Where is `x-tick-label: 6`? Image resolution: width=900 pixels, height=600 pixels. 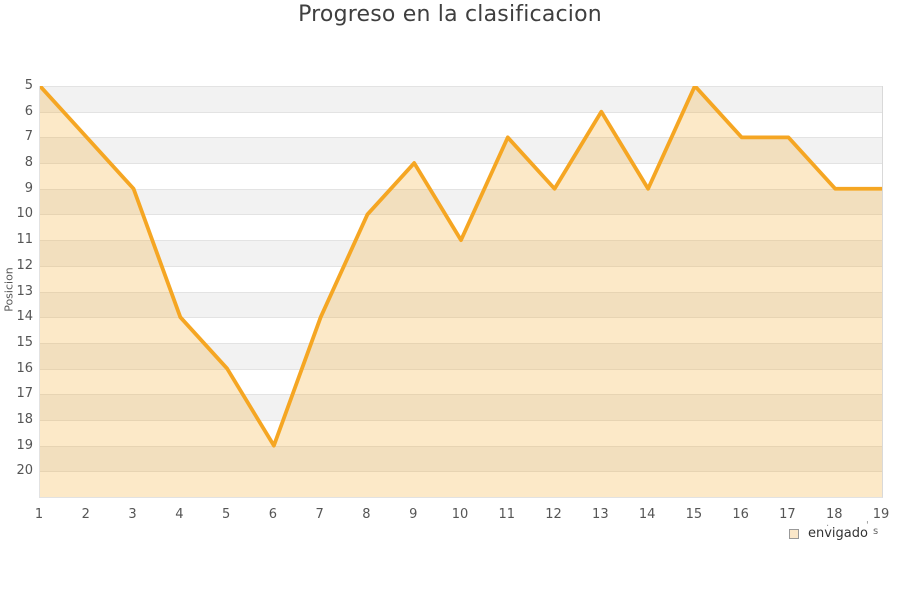 x-tick-label: 6 is located at coordinates (273, 514).